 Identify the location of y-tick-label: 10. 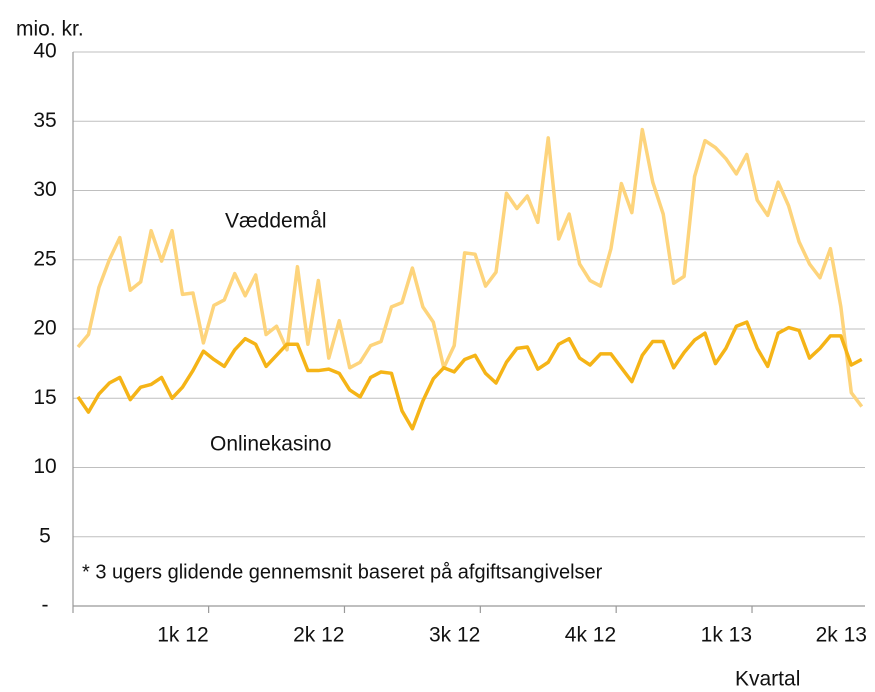
(44, 466).